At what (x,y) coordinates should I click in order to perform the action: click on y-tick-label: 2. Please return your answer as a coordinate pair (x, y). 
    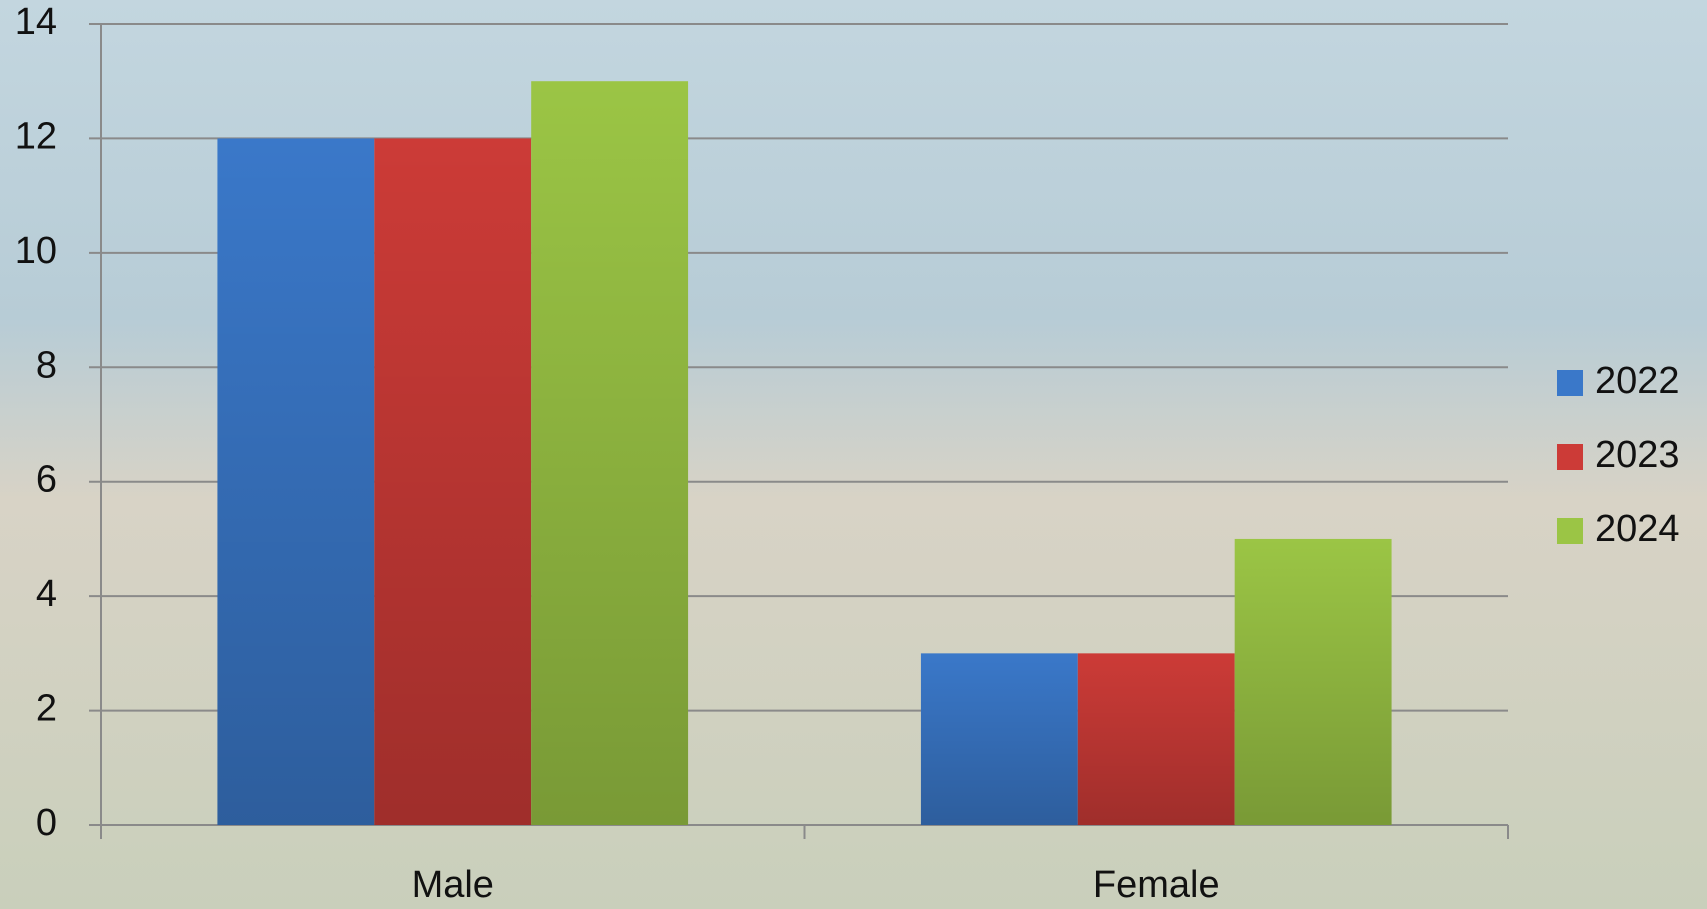
    Looking at the image, I should click on (46, 709).